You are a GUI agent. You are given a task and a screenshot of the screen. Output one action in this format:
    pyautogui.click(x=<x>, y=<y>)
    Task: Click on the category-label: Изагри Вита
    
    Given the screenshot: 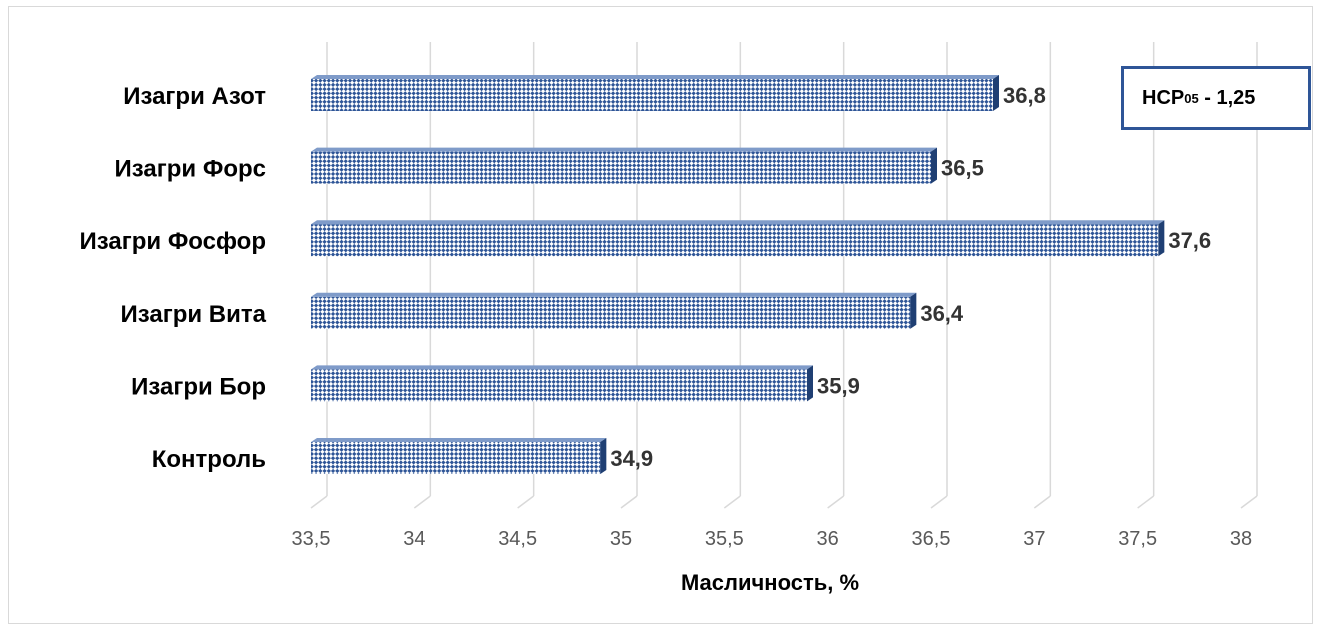 What is the action you would take?
    pyautogui.click(x=194, y=314)
    